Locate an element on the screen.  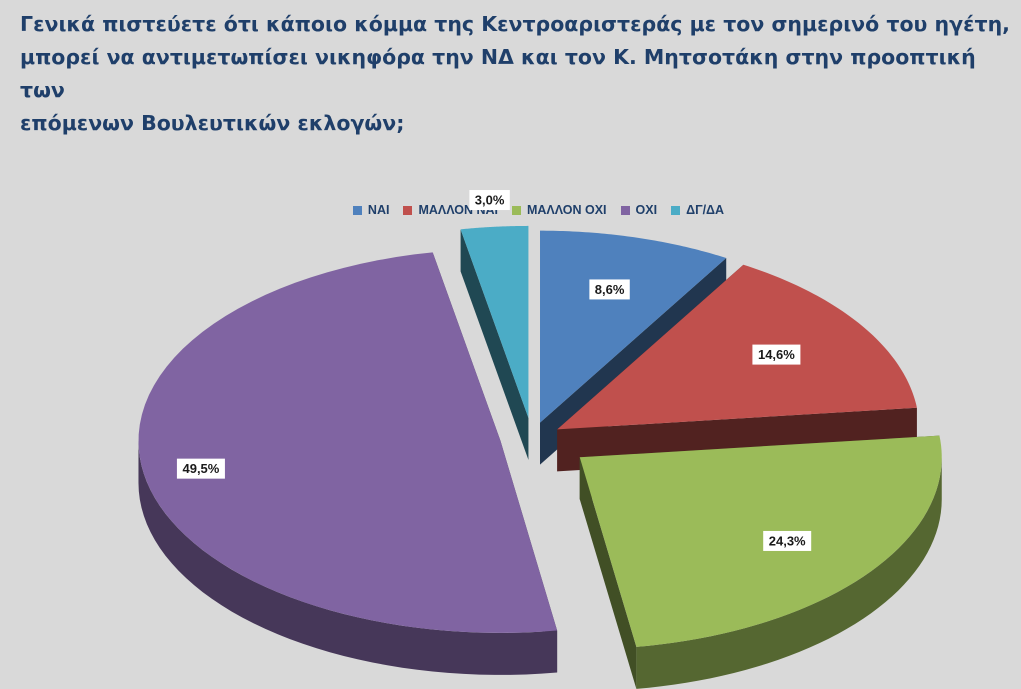
data-label-nai: 8,6% is located at coordinates (610, 289).